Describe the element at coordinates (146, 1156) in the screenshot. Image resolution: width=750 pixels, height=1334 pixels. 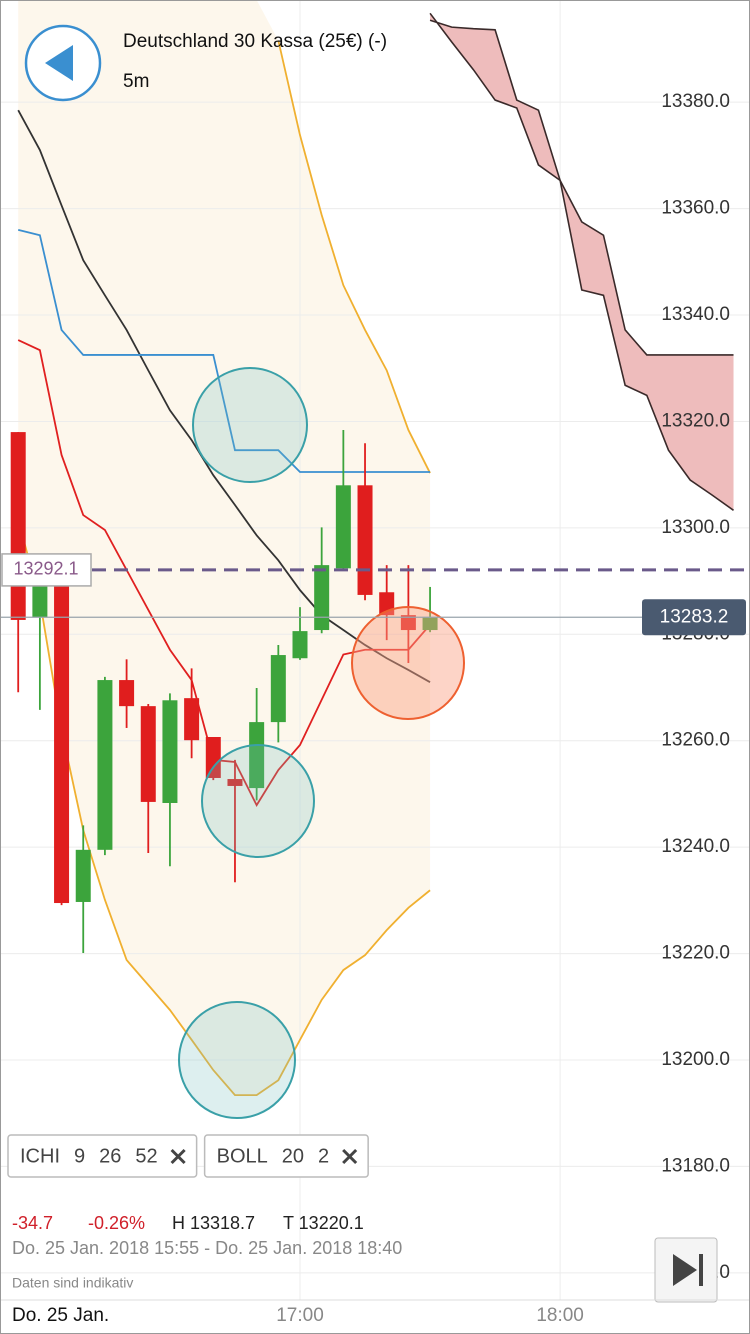
I see `chip-param: 52` at that location.